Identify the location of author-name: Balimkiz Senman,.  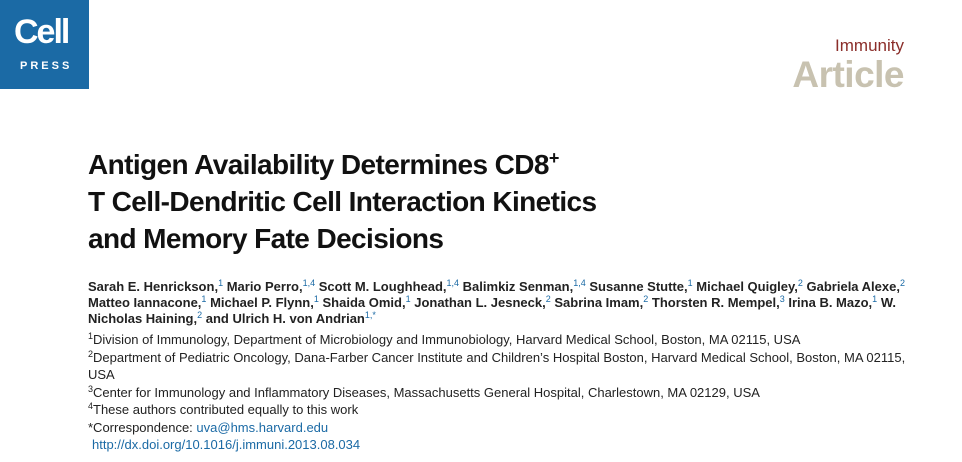
(518, 286).